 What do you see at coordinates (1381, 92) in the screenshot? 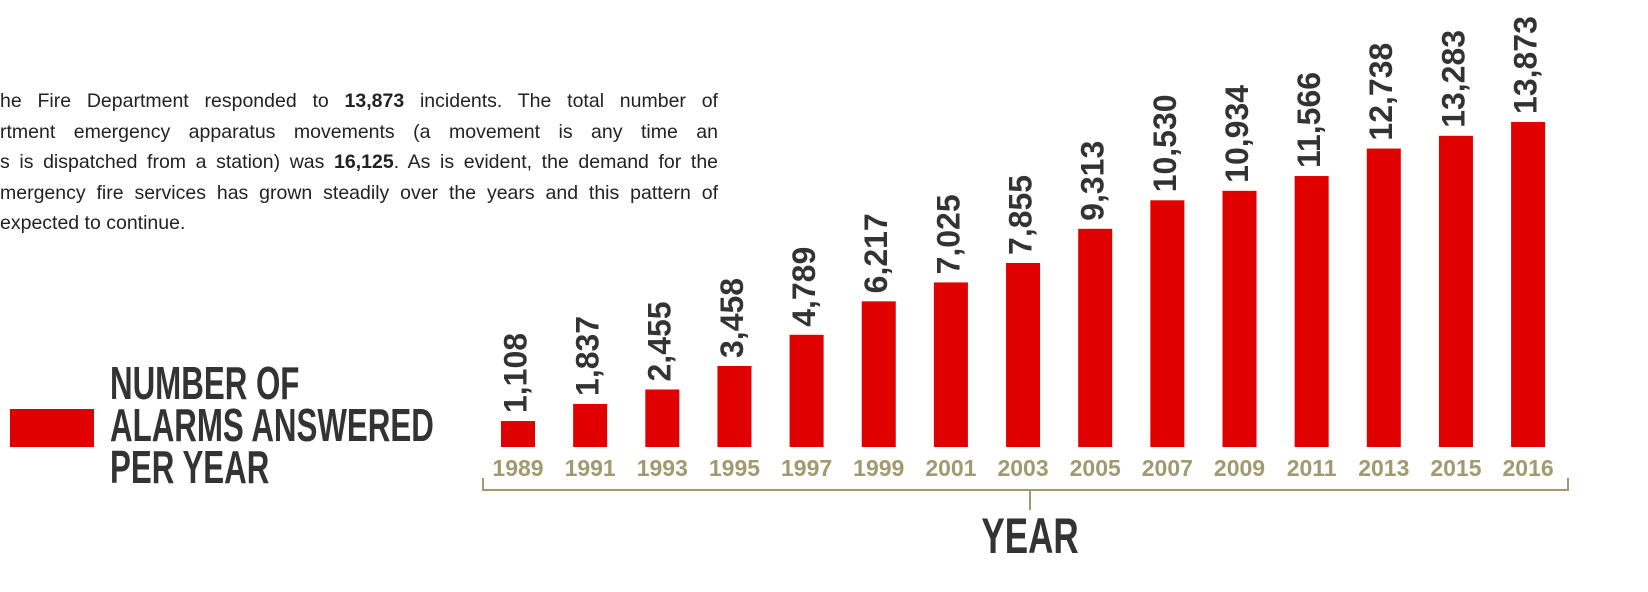
I see `data-label: 12,738` at bounding box center [1381, 92].